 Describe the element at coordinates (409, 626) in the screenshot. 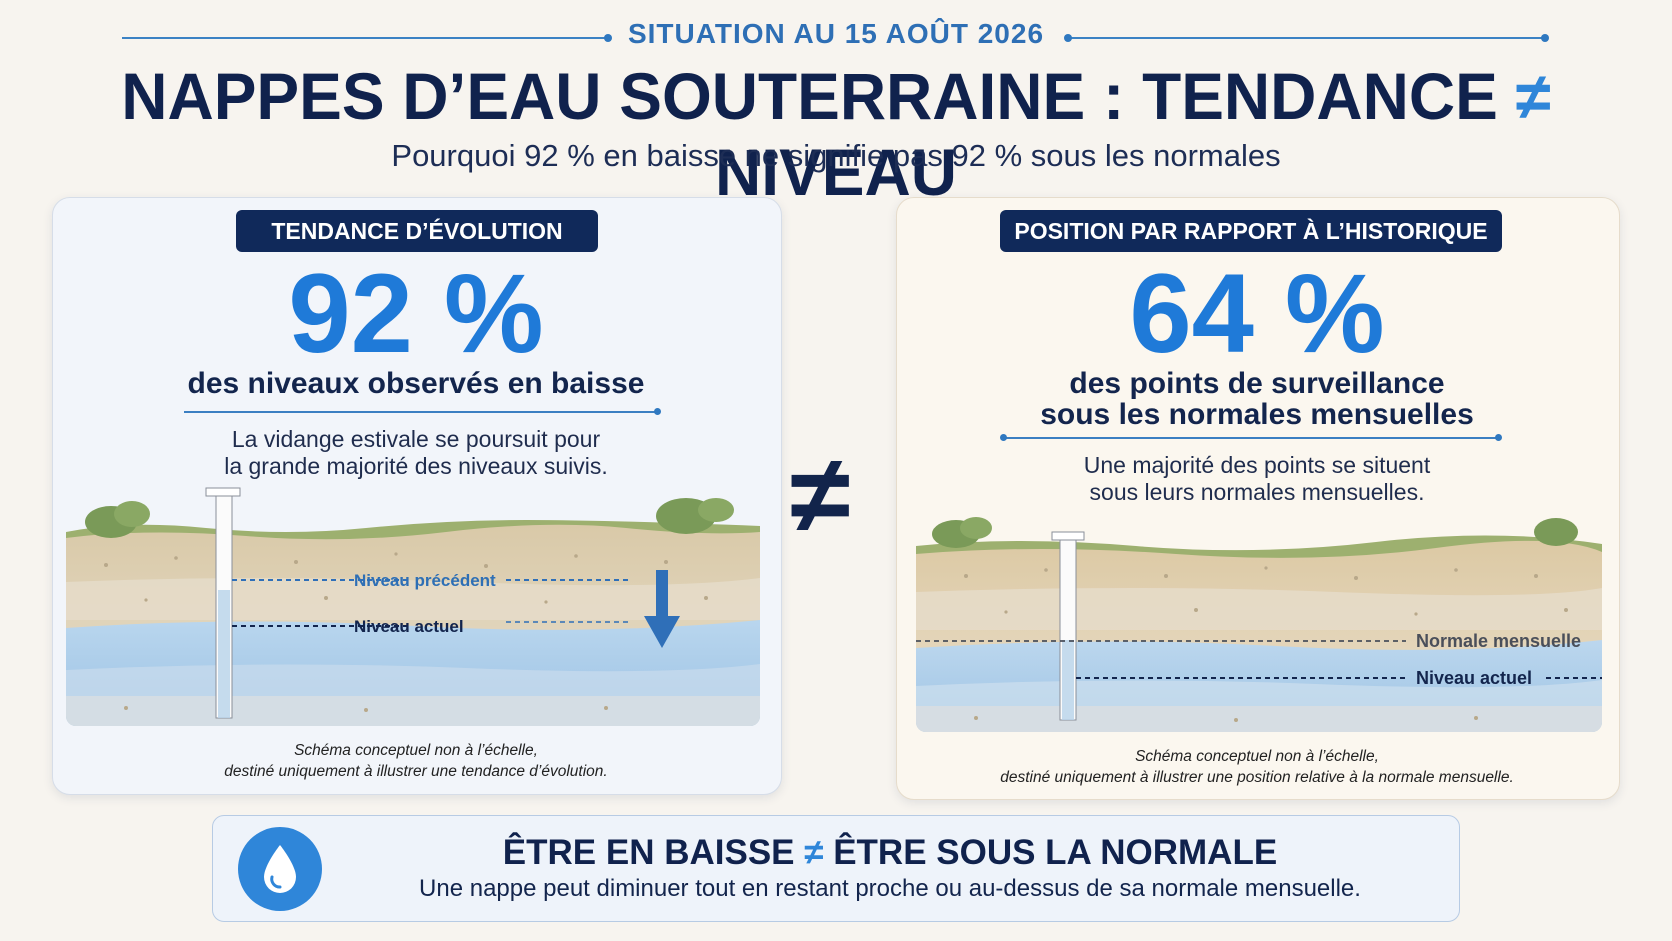

I see `label-current-level: Niveau actuel` at that location.